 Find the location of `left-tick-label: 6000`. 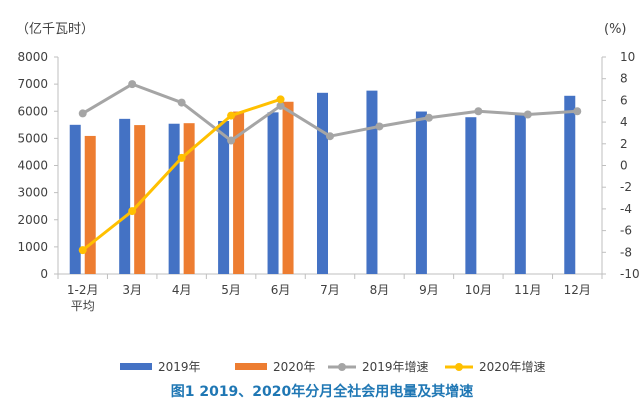

left-tick-label: 6000 is located at coordinates (32, 111).